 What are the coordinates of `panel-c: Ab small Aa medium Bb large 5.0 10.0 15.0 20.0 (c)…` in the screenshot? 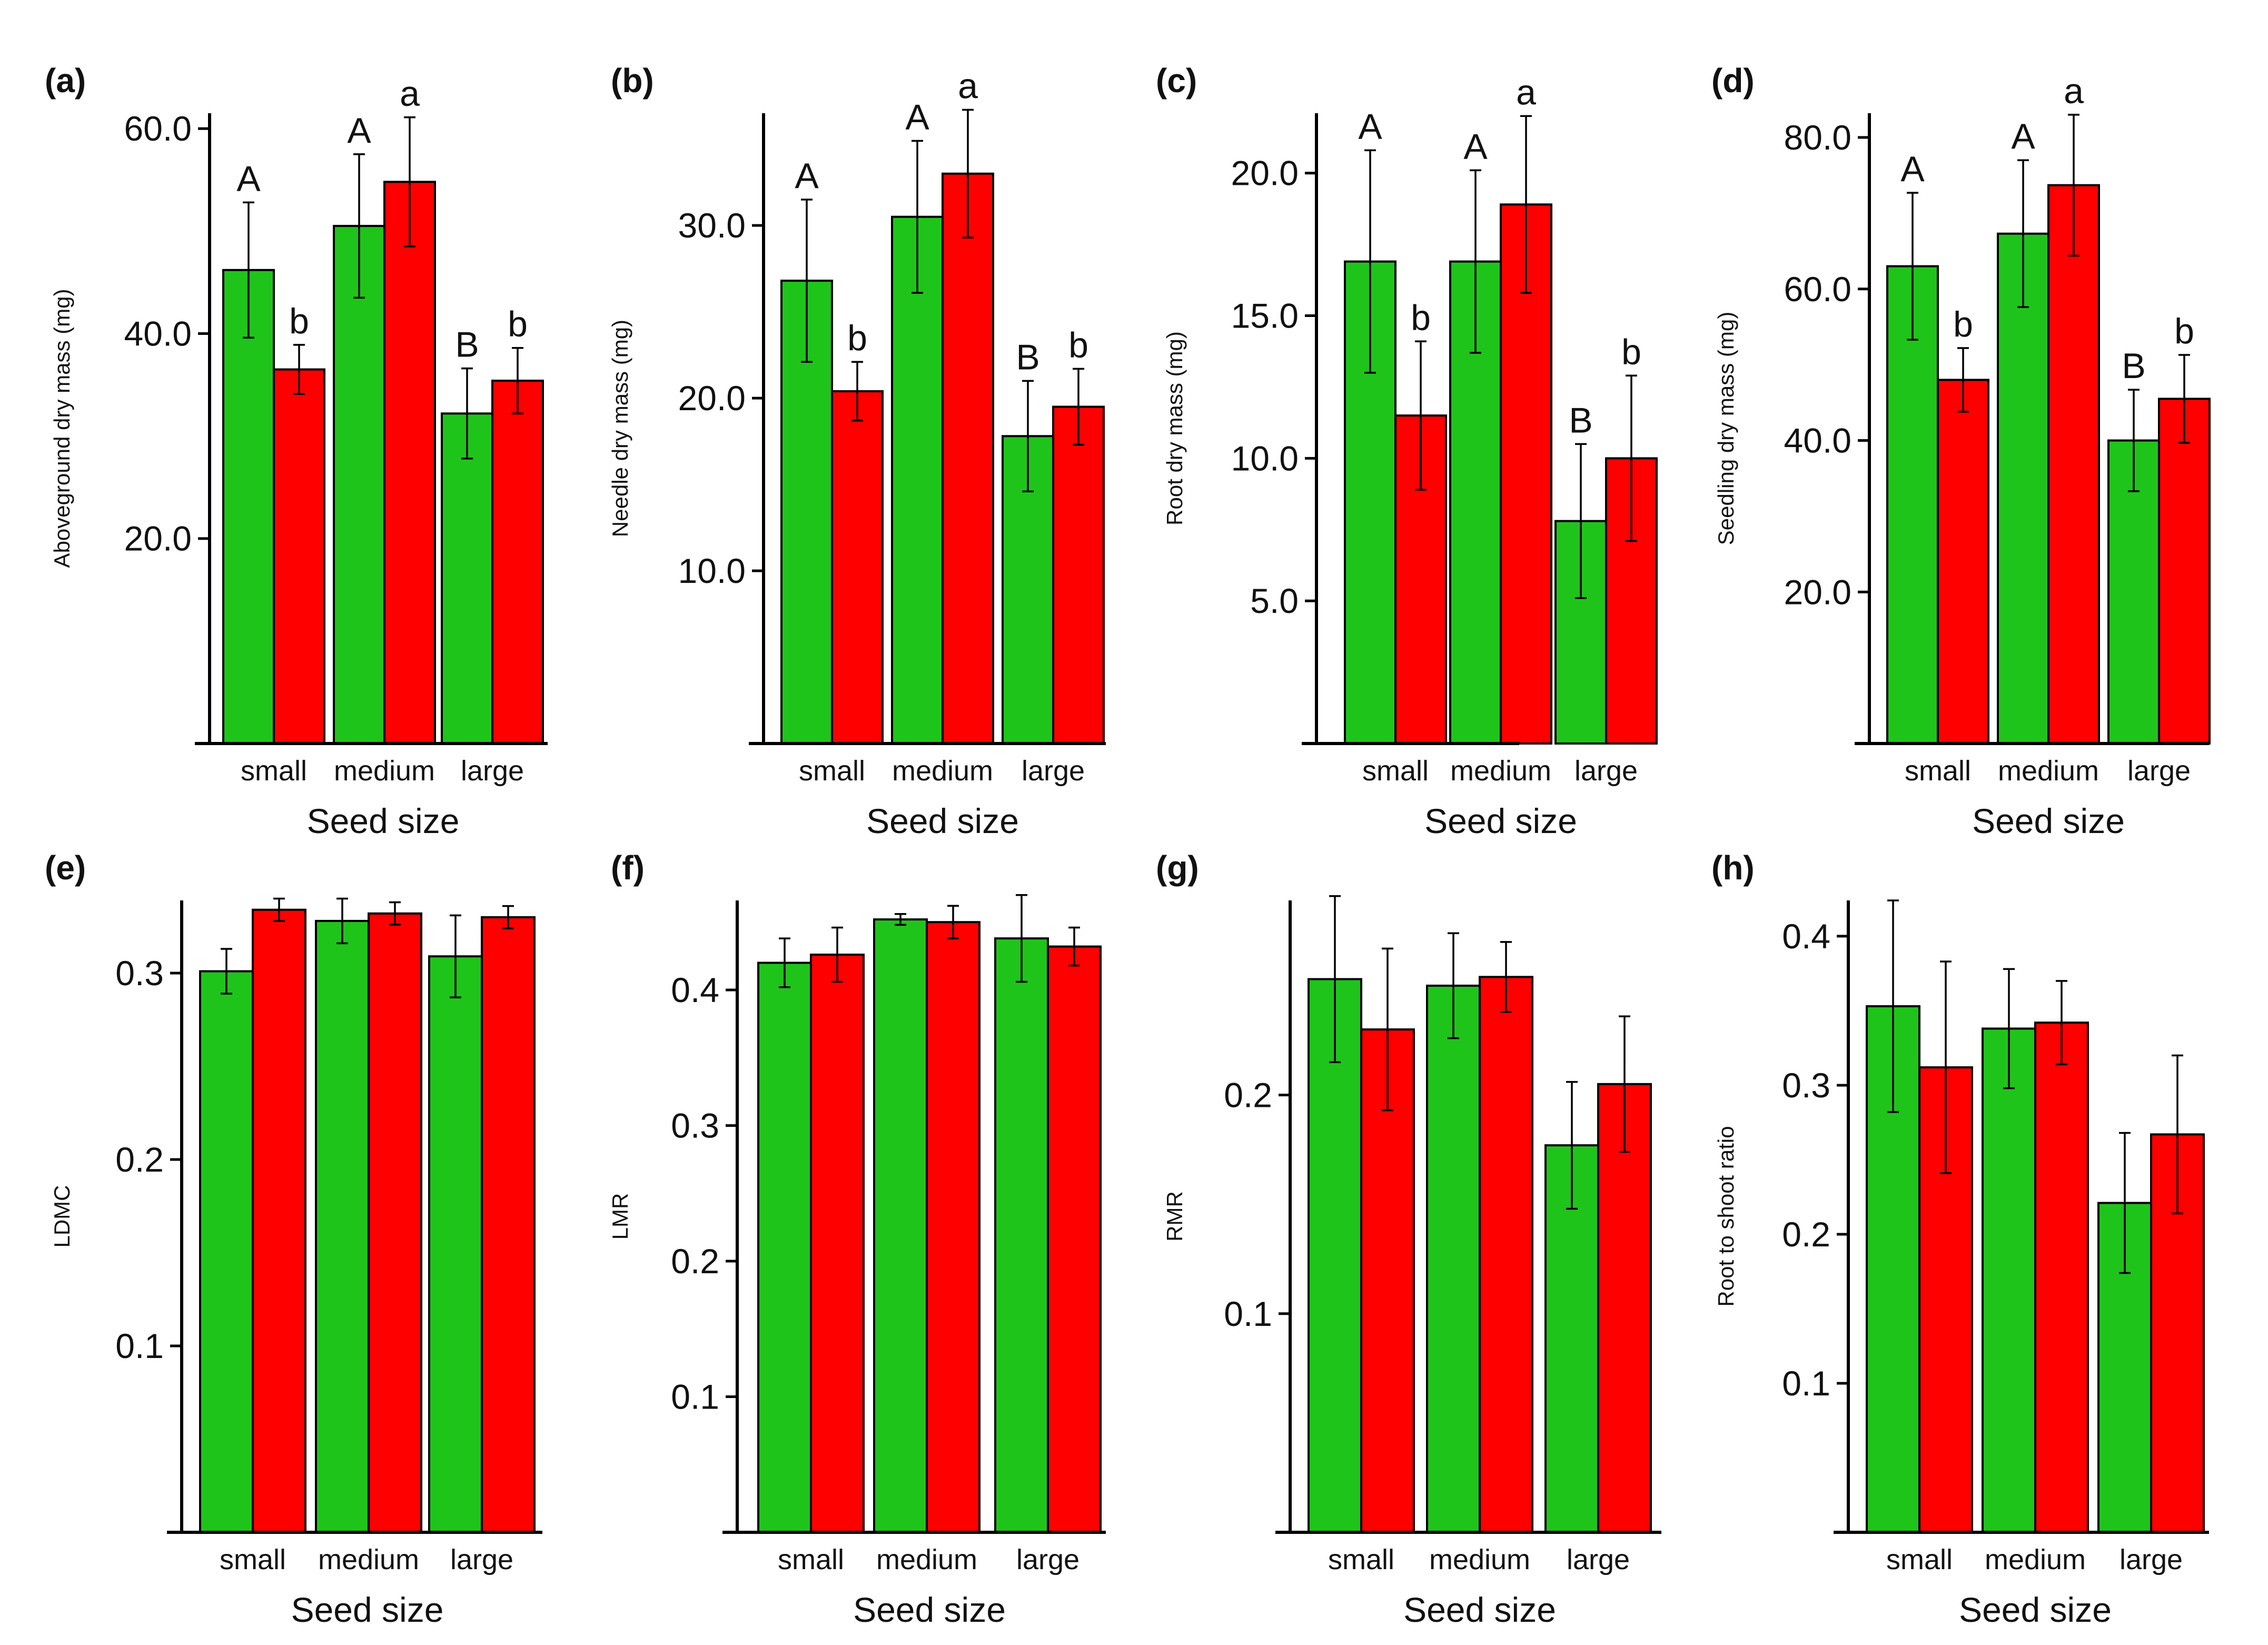 It's located at (1407, 451).